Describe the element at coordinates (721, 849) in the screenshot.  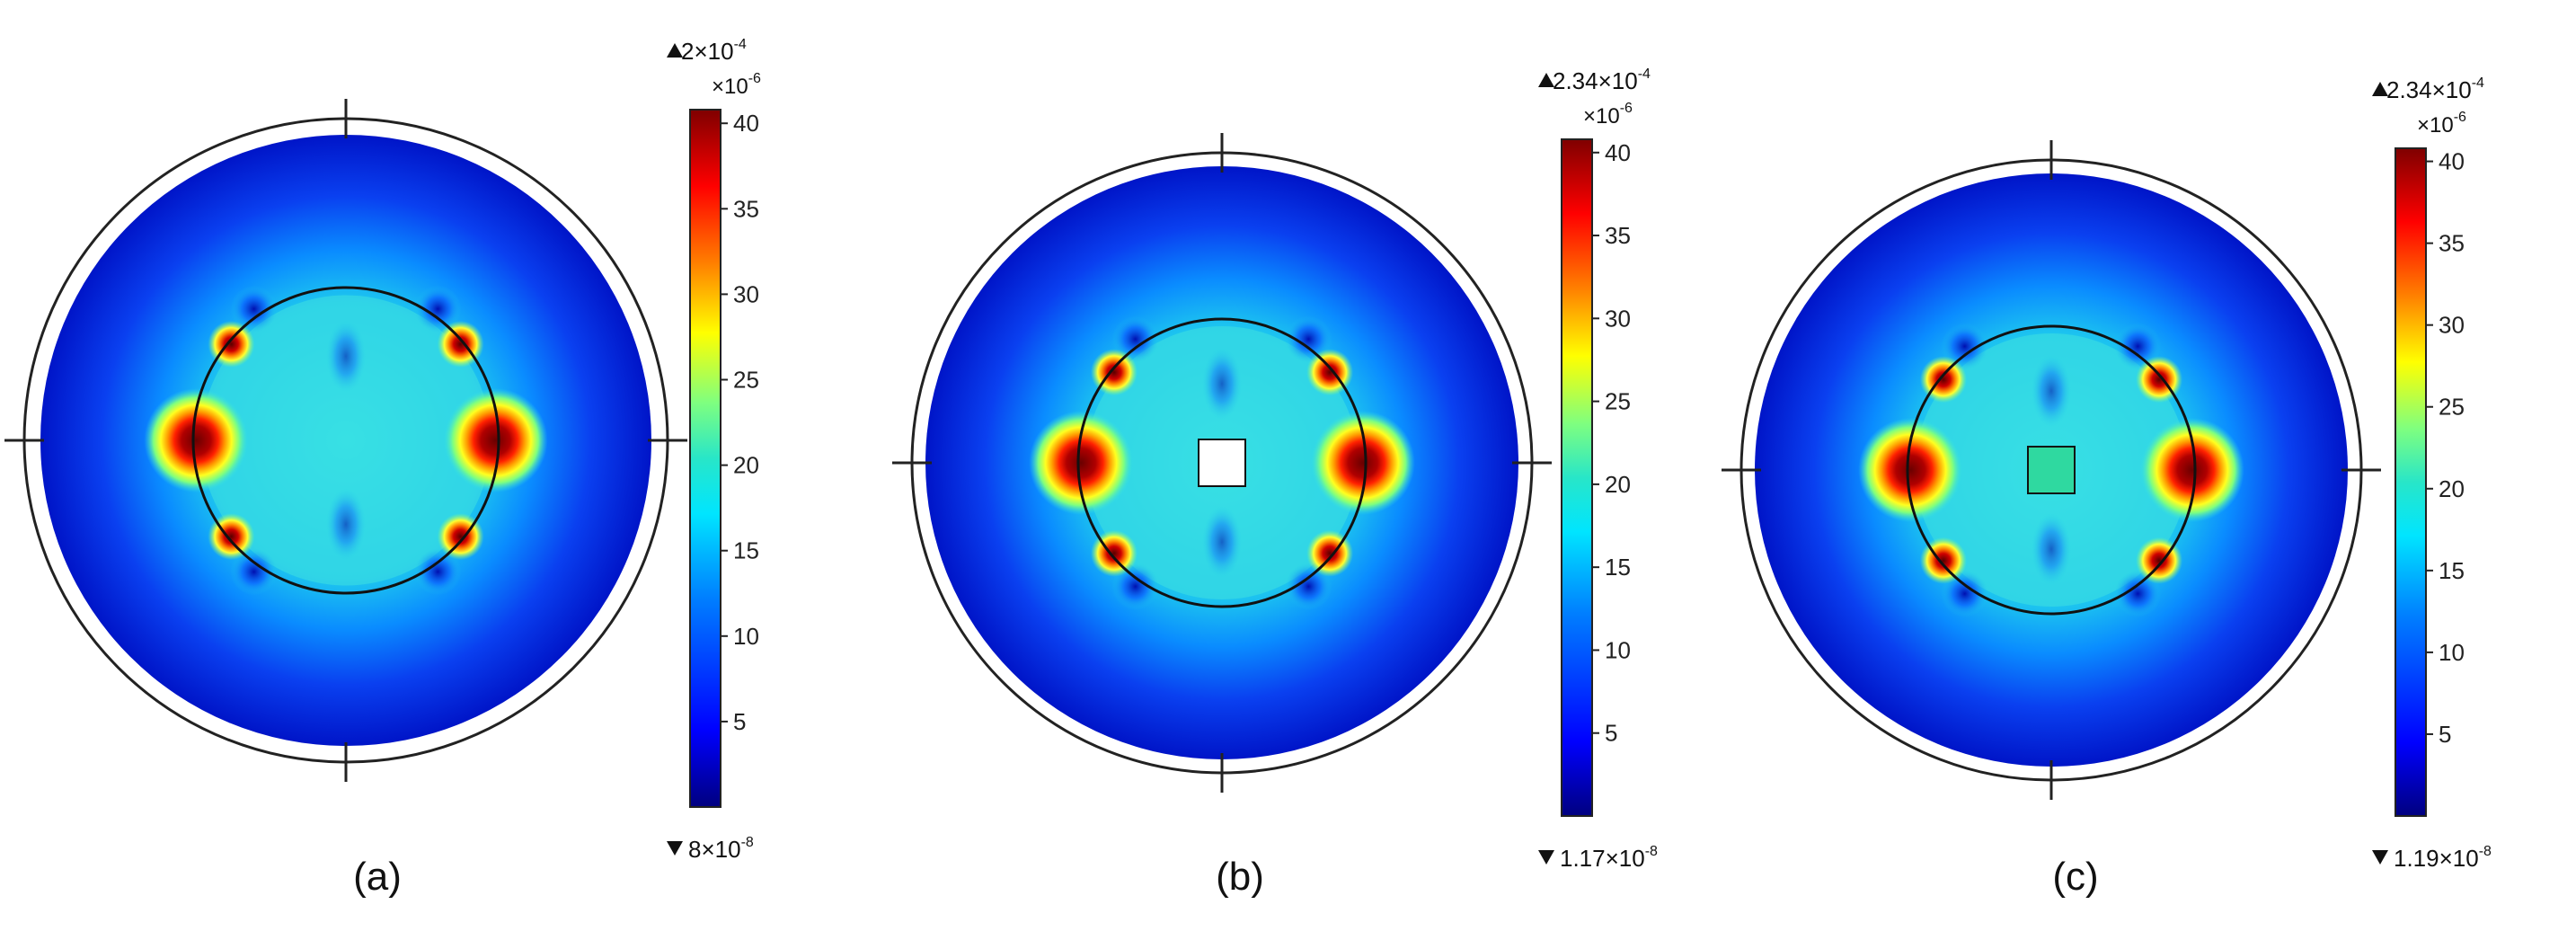
I see `scale-min-label: 8×10⁻⁸` at that location.